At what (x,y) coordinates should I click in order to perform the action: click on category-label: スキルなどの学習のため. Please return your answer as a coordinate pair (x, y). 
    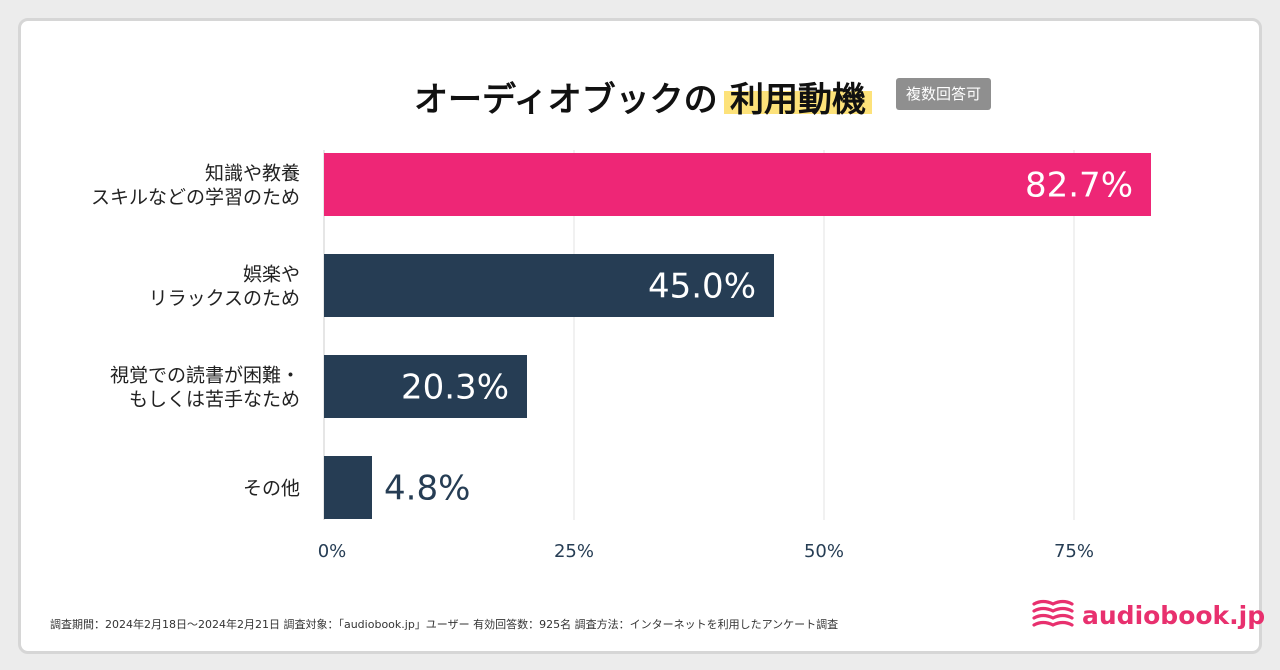
    Looking at the image, I should click on (195, 198).